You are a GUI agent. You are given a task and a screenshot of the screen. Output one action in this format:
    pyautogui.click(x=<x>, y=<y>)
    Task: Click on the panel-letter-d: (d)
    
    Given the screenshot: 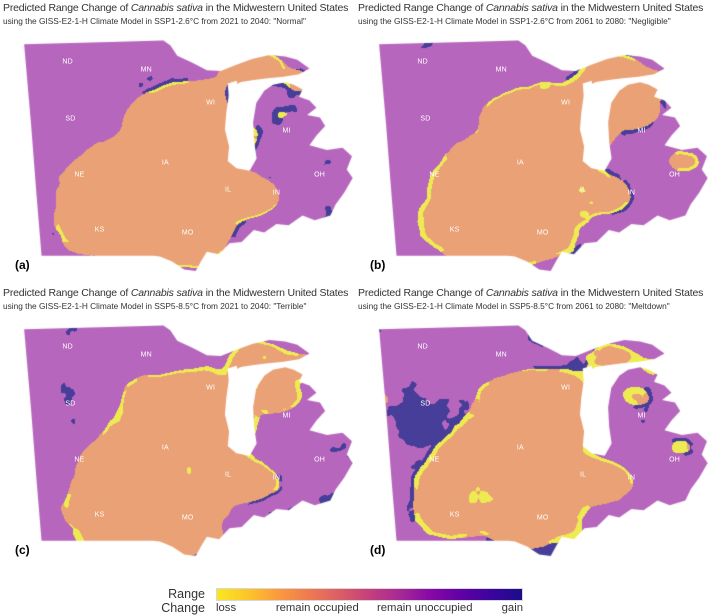 What is the action you would take?
    pyautogui.click(x=378, y=550)
    